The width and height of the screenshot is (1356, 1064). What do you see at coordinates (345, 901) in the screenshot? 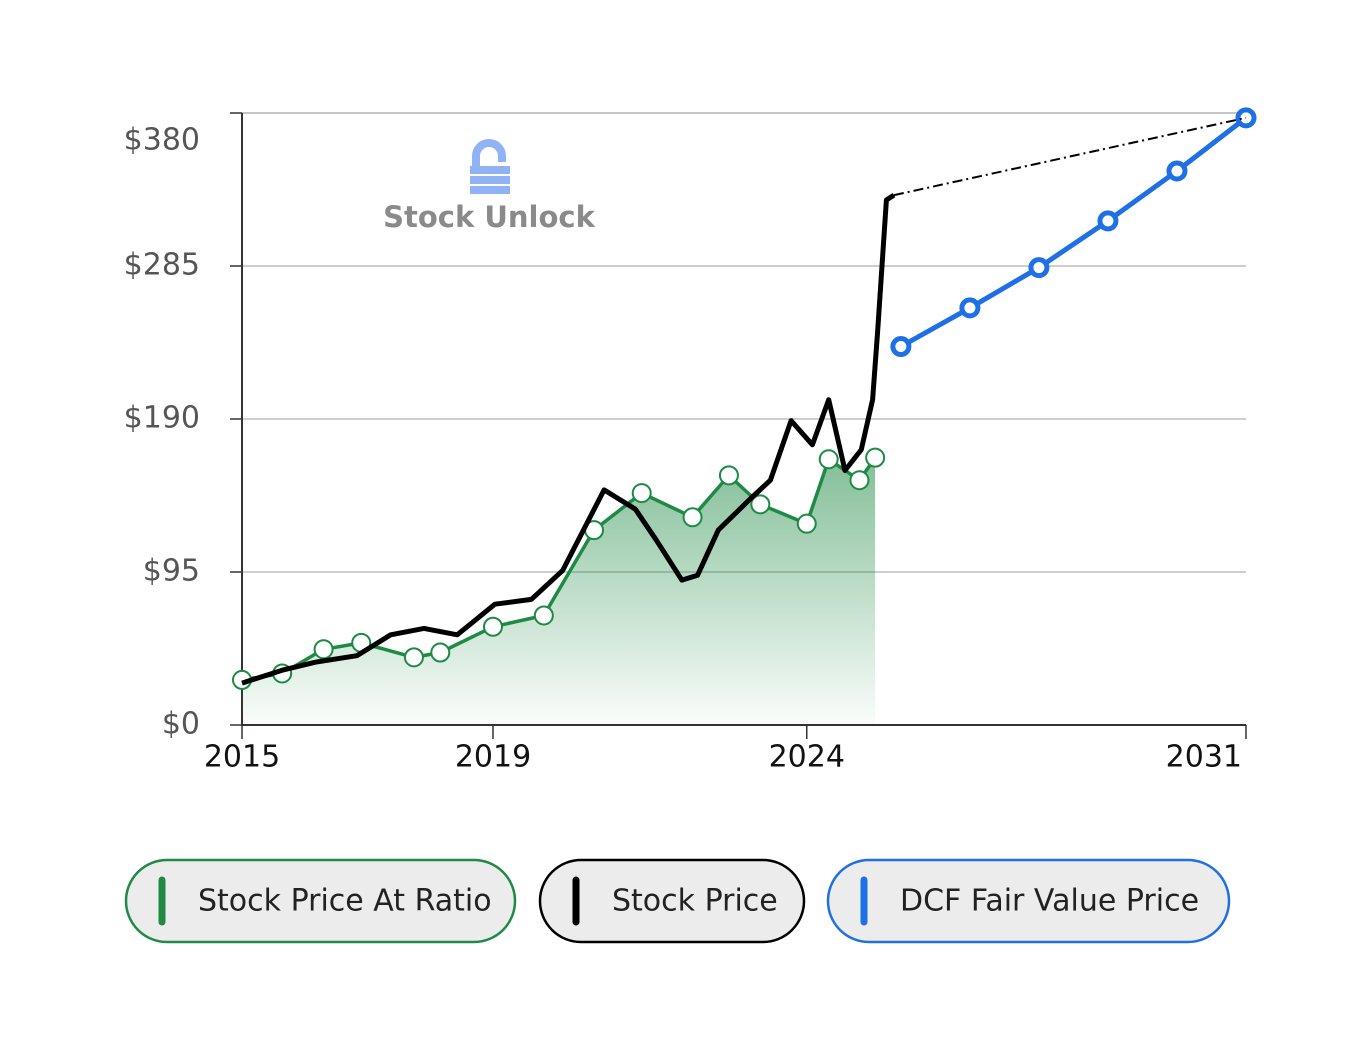
I see `legend-label: Stock Price At Ratio` at bounding box center [345, 901].